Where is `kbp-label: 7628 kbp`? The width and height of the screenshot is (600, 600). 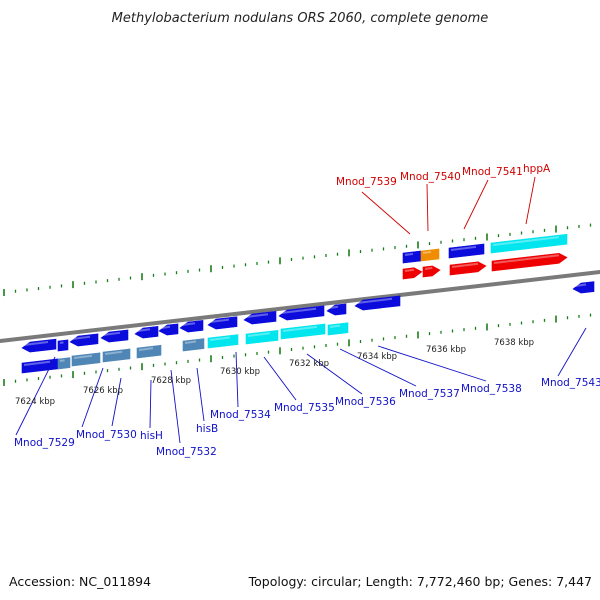
kbp-label: 7628 kbp is located at coordinates (171, 381).